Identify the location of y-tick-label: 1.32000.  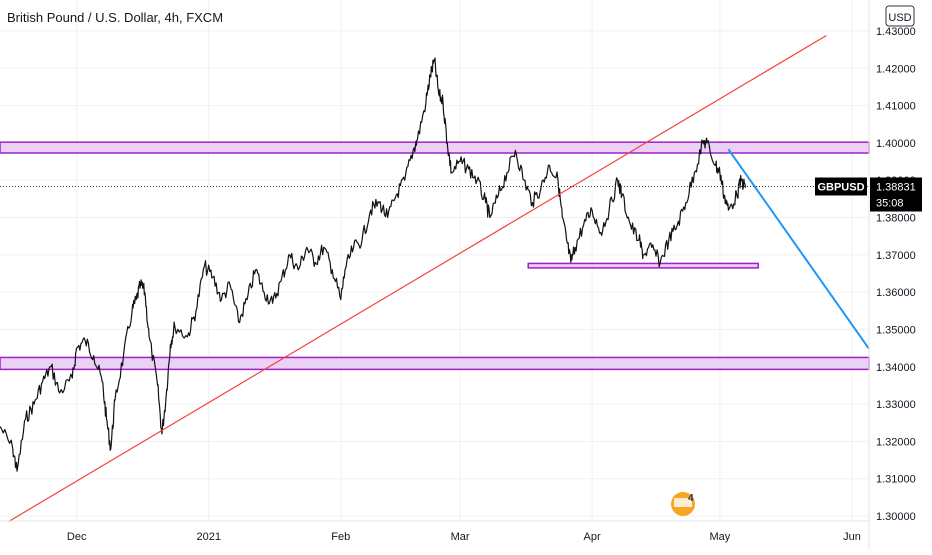
(896, 442).